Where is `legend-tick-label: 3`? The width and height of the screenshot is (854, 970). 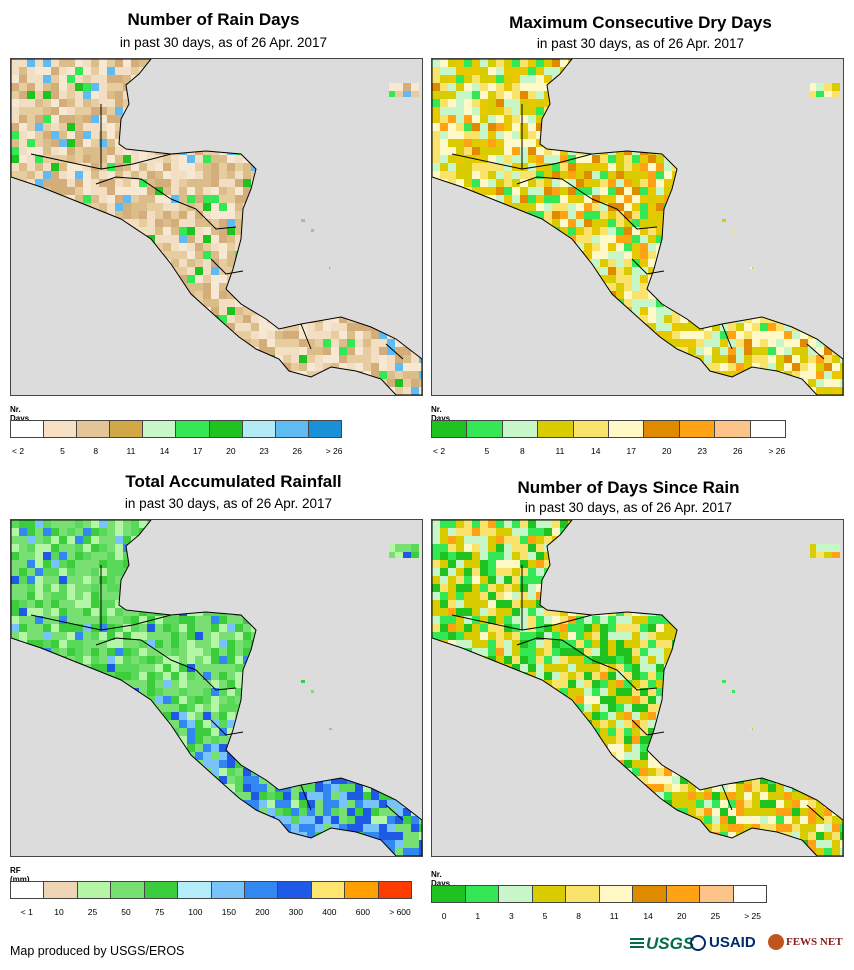 legend-tick-label: 3 is located at coordinates (511, 916).